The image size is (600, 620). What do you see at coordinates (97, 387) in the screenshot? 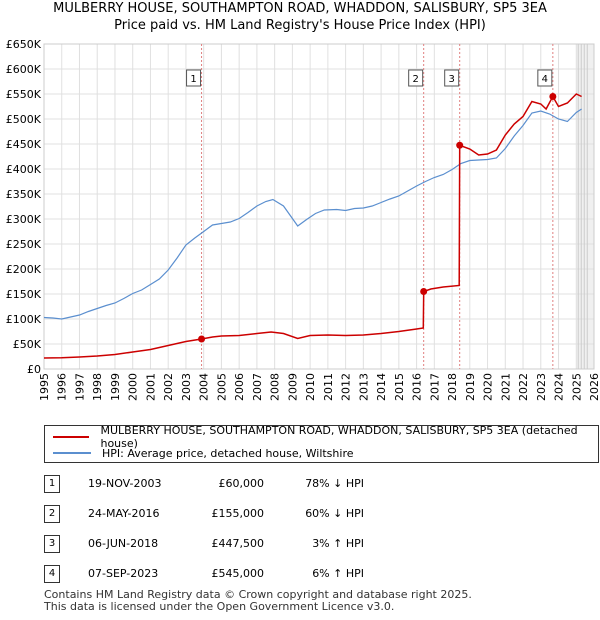
I see `x-tick-label: 1998` at bounding box center [97, 387].